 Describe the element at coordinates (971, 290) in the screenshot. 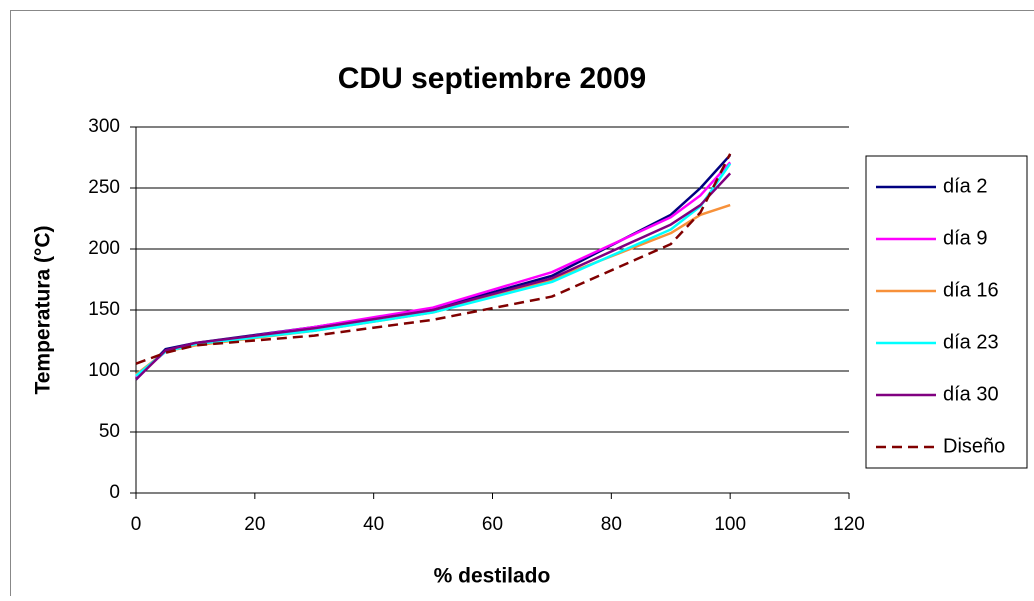

I see `legend-label: día 16` at that location.